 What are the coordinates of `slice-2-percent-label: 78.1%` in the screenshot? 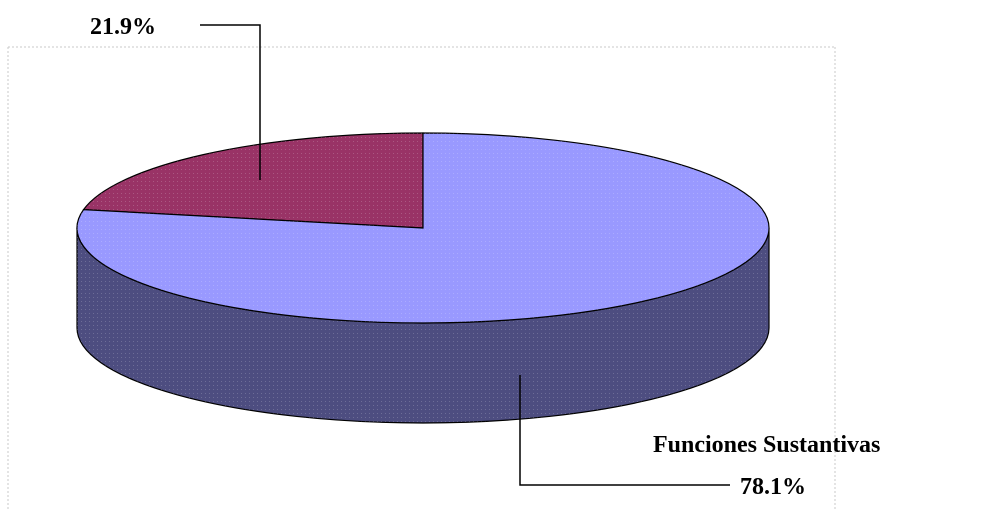 It's located at (773, 487).